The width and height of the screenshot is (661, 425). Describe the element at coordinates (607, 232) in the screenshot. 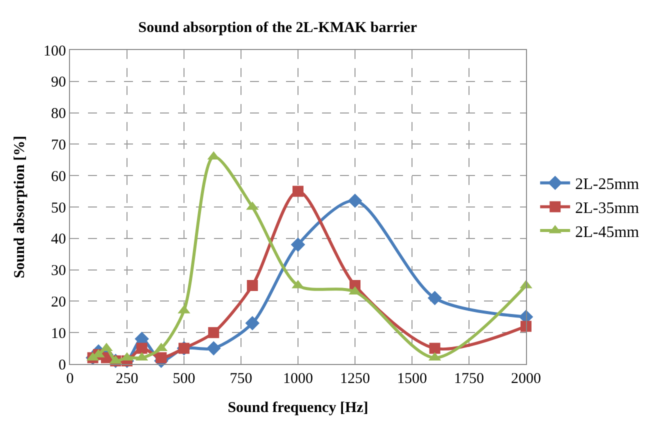

I see `legend-label: 2L-45mm` at that location.